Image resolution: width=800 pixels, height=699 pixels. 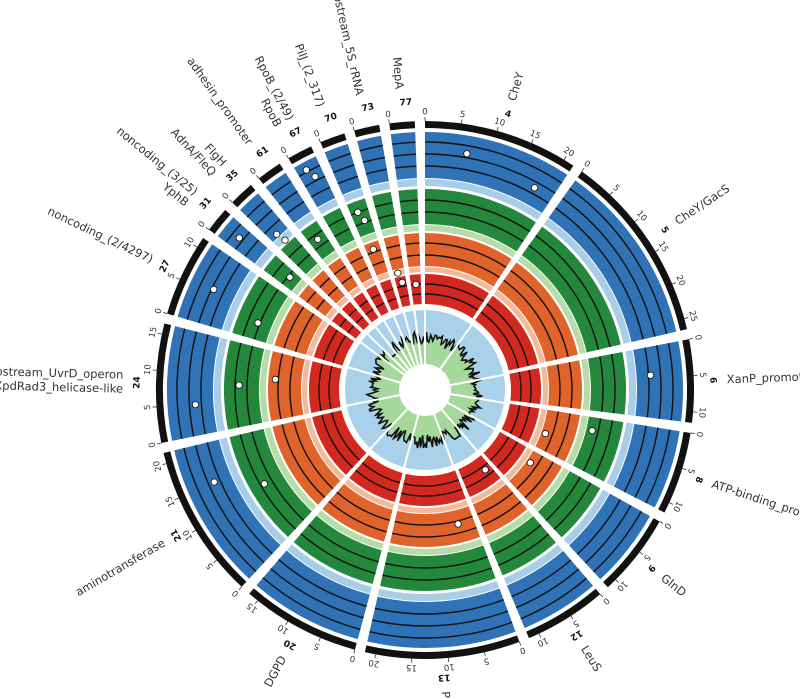 What do you see at coordinates (275, 671) in the screenshot?
I see `segment-label: DGPD` at bounding box center [275, 671].